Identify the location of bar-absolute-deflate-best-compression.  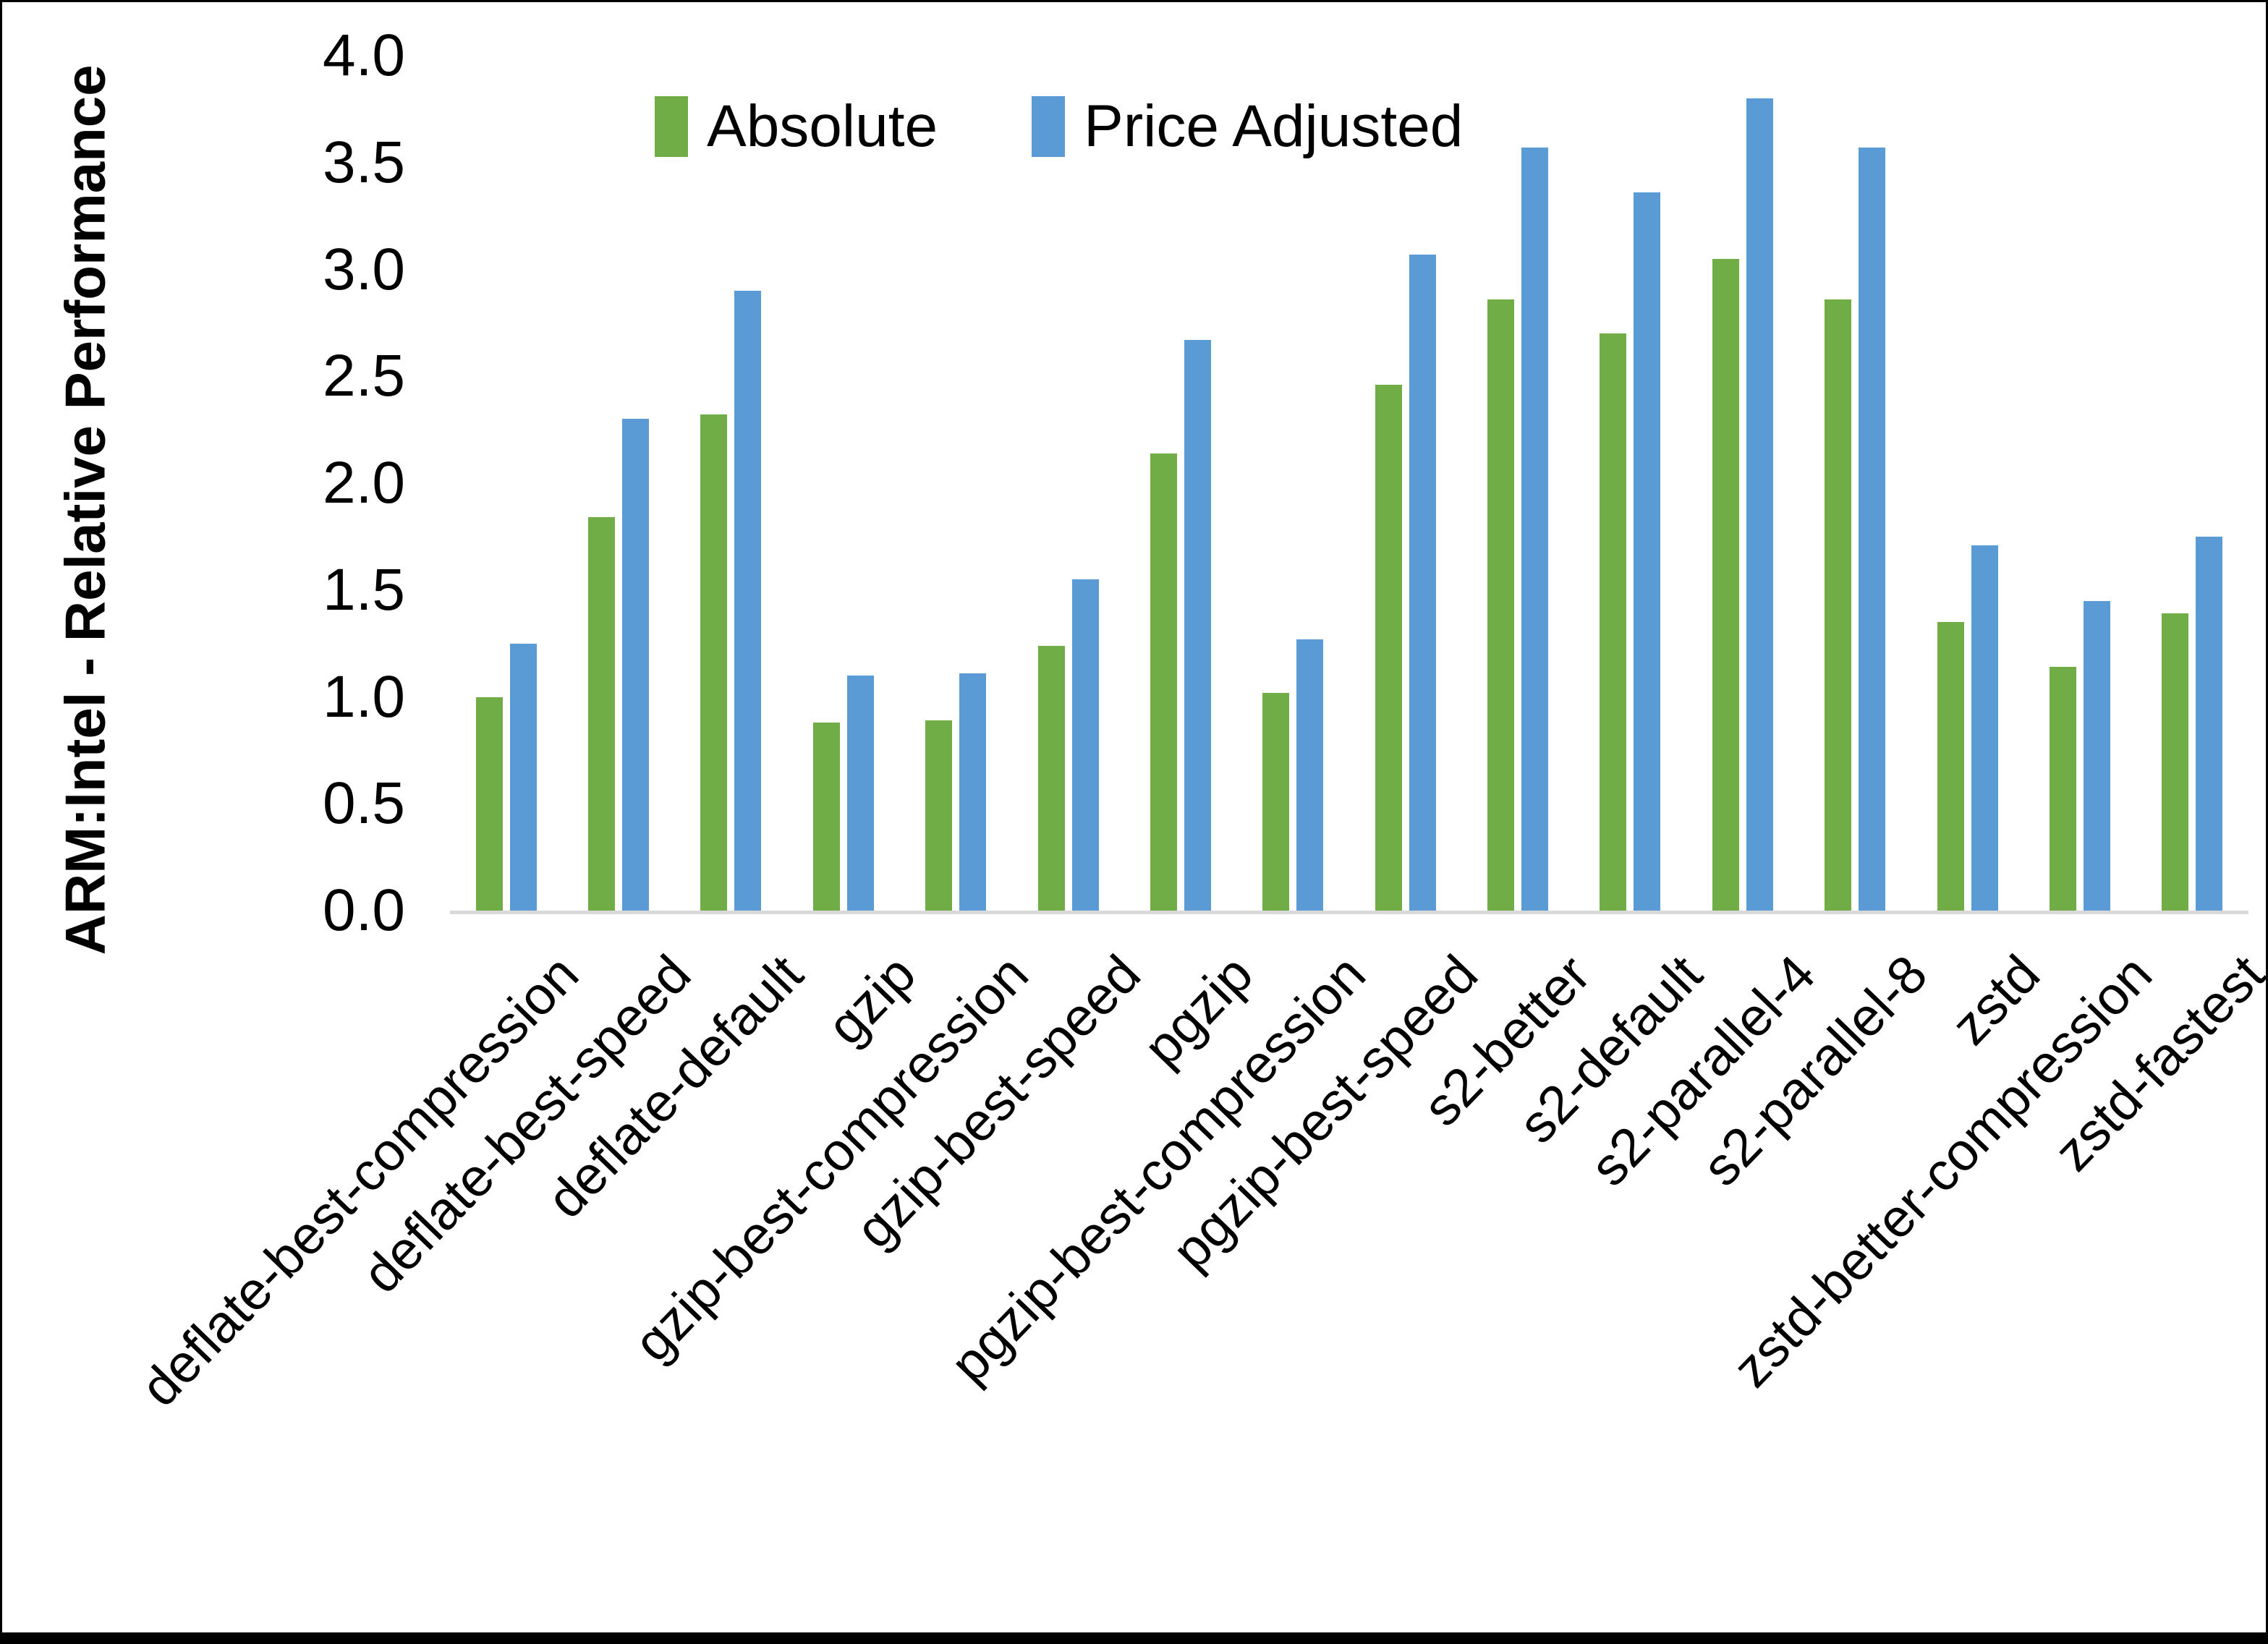
(489, 804).